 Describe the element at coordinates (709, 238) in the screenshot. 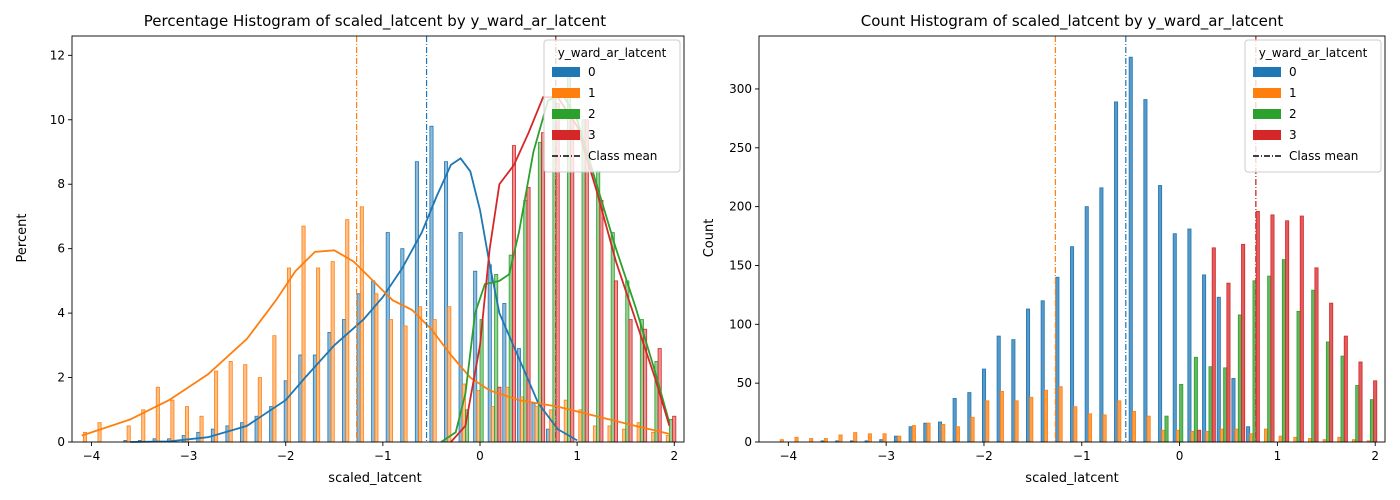

I see `y-axis-label: Count` at that location.